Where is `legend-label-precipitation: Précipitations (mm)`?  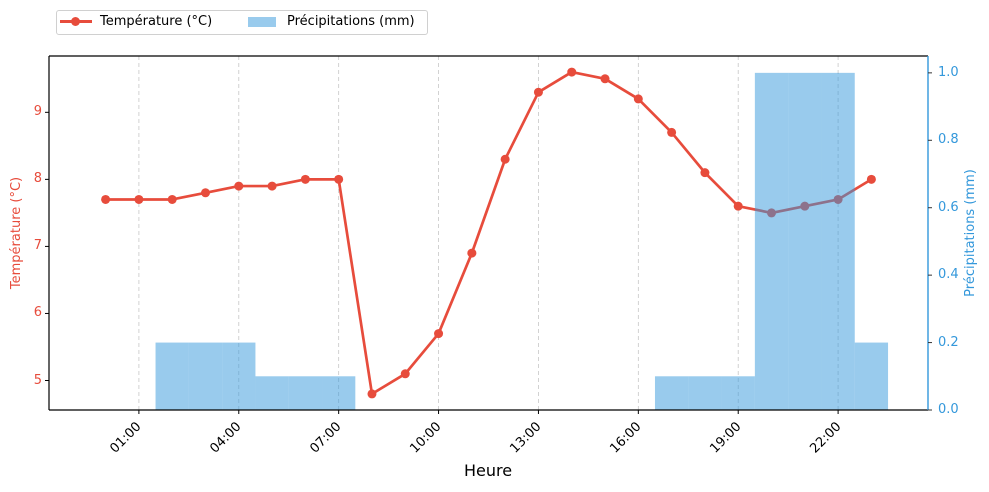
legend-label-precipitation: Précipitations (mm) is located at coordinates (351, 21).